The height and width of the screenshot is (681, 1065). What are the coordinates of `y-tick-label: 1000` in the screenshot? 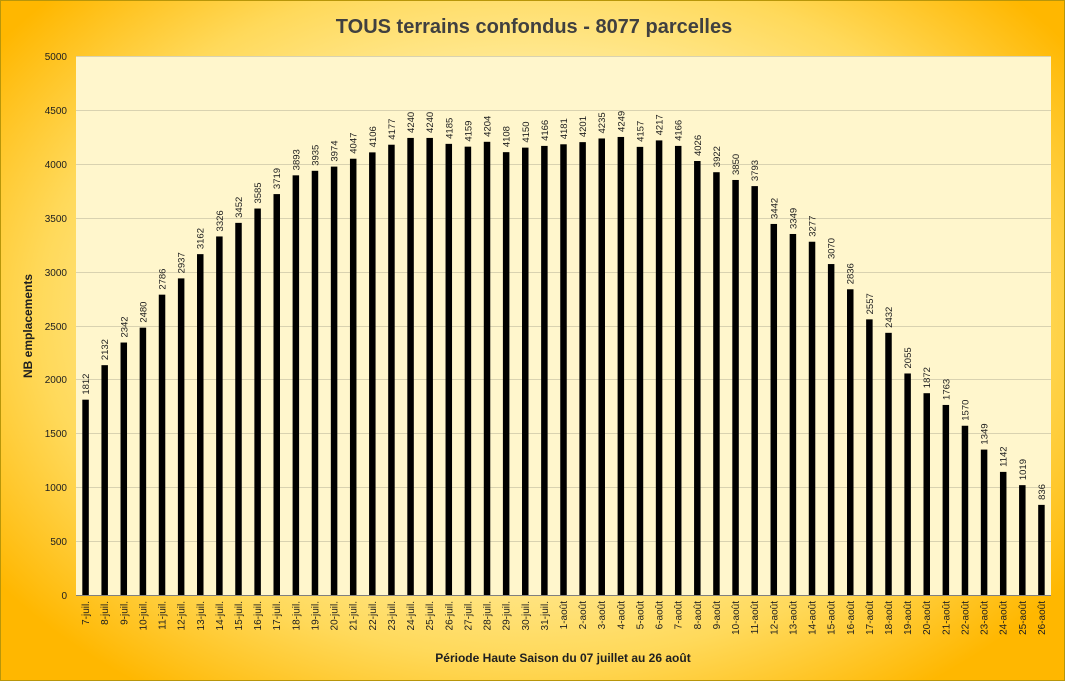 It's located at (56, 488).